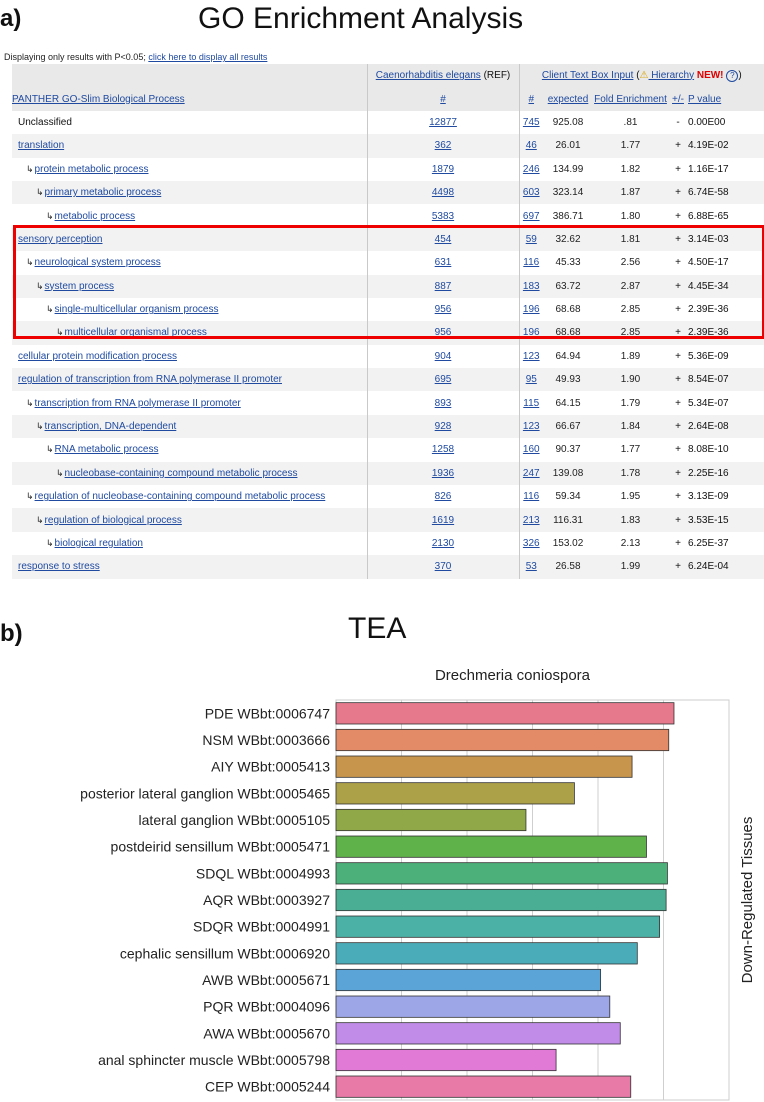  What do you see at coordinates (443, 146) in the screenshot?
I see `ref-count-link: 362` at bounding box center [443, 146].